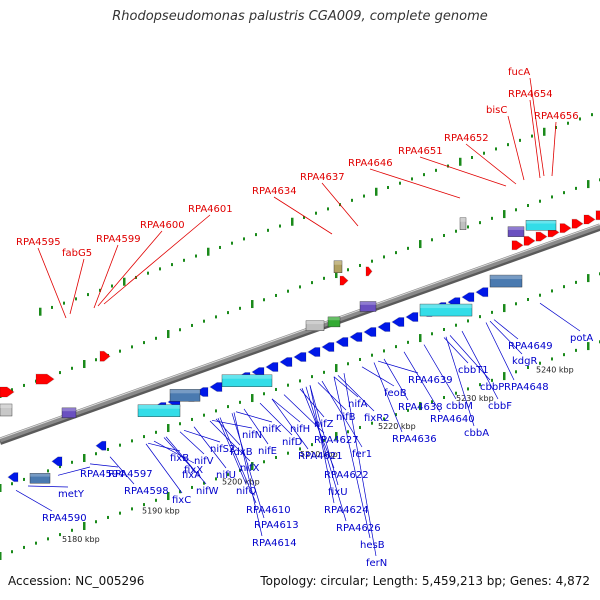 This screenshot has height=600, width=600. Describe the element at coordinates (346, 510) in the screenshot. I see `lower-gene-label: RPA4624` at that location.